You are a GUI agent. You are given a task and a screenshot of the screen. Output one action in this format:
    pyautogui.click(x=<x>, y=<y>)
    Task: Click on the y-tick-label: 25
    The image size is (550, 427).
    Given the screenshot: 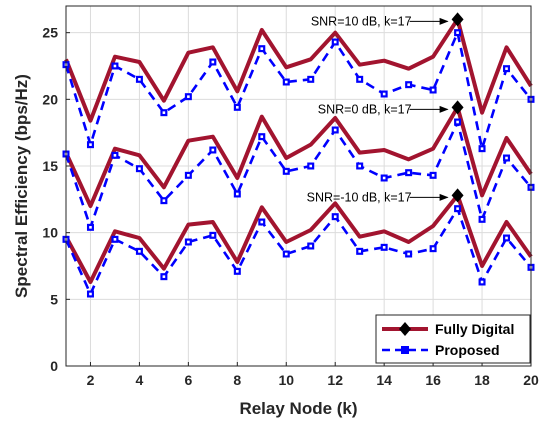 What is the action you would take?
    pyautogui.click(x=50, y=33)
    